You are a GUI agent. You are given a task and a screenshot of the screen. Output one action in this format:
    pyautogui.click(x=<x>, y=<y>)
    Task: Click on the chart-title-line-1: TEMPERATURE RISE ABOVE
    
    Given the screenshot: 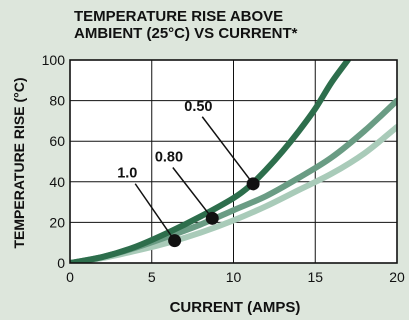 What is the action you would take?
    pyautogui.click(x=178, y=16)
    